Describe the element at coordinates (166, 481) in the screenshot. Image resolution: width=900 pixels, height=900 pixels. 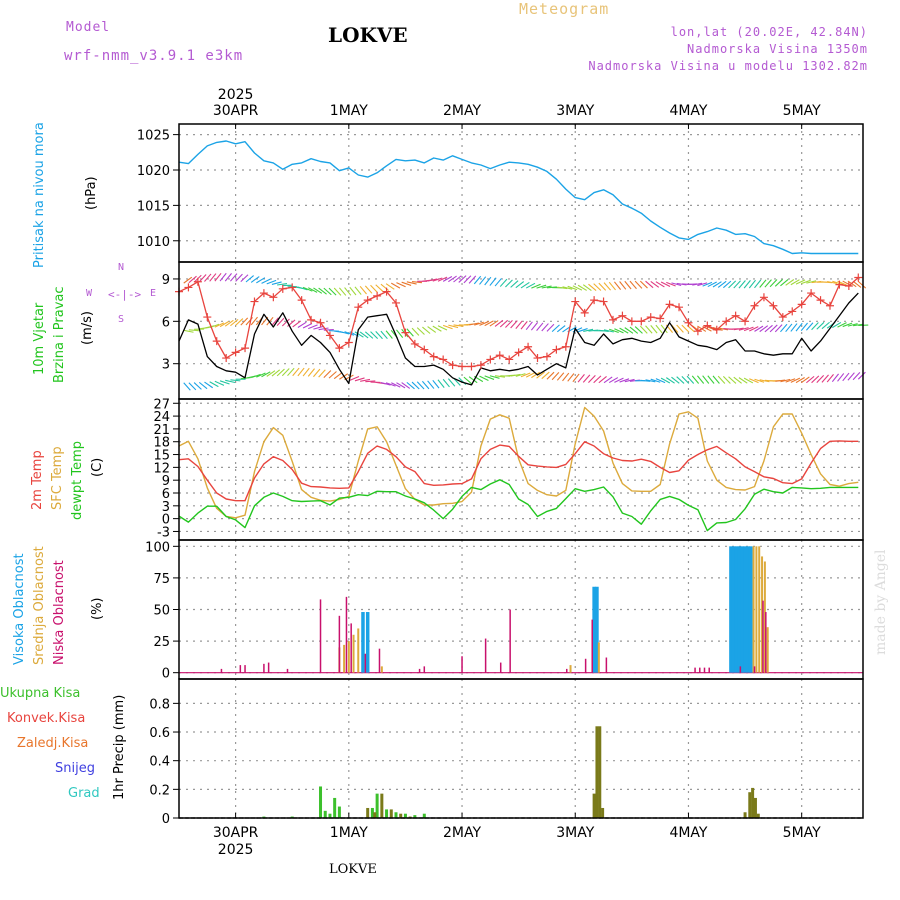
I see `y-tick-label: 9` at that location.